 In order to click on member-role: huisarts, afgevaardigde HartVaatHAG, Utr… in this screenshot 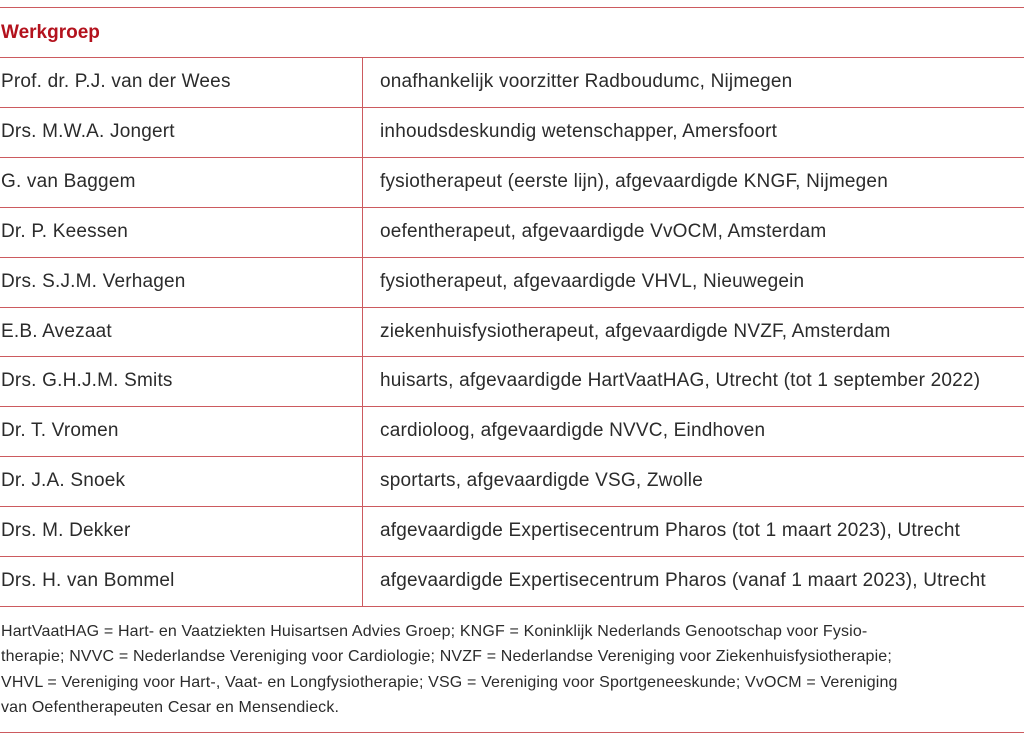, I will do `click(680, 381)`.